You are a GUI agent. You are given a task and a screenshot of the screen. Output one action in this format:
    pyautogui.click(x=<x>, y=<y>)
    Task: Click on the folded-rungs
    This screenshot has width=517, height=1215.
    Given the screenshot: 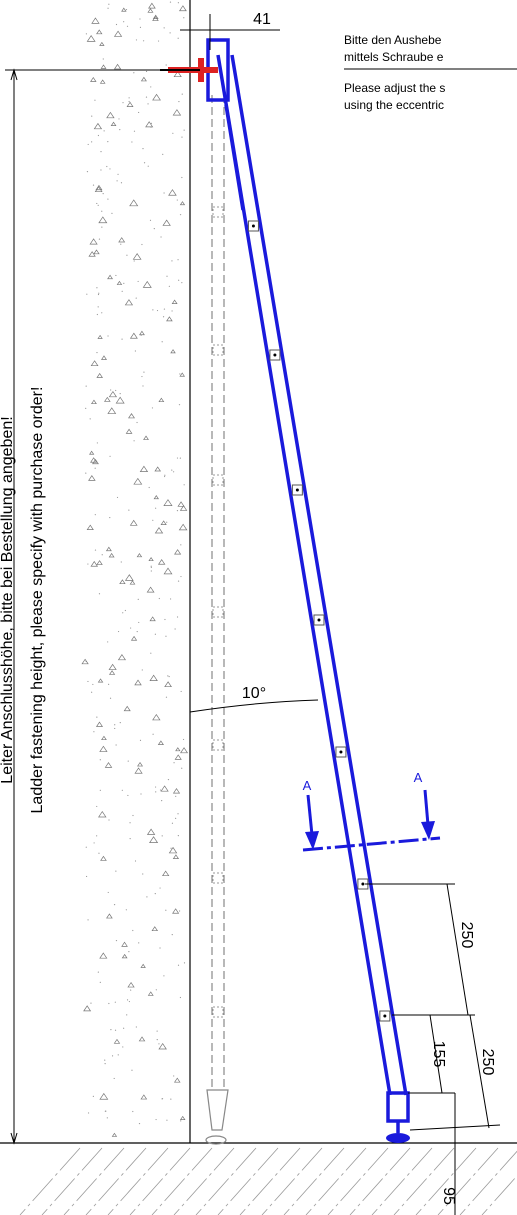 What is the action you would take?
    pyautogui.click(x=218, y=612)
    